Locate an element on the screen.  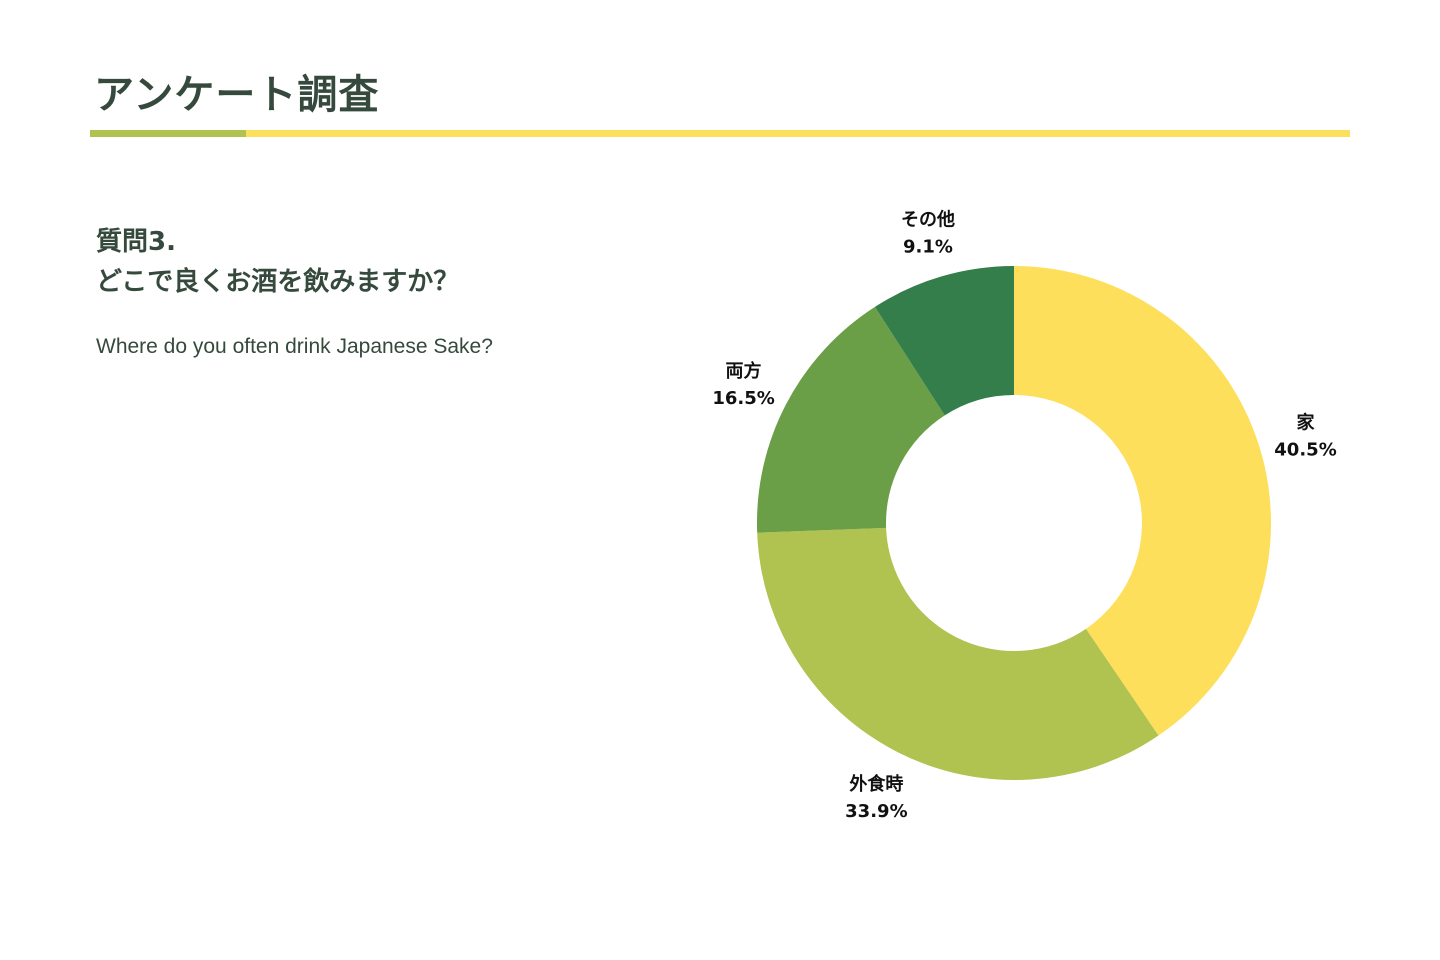
title-underline-accent is located at coordinates (168, 133).